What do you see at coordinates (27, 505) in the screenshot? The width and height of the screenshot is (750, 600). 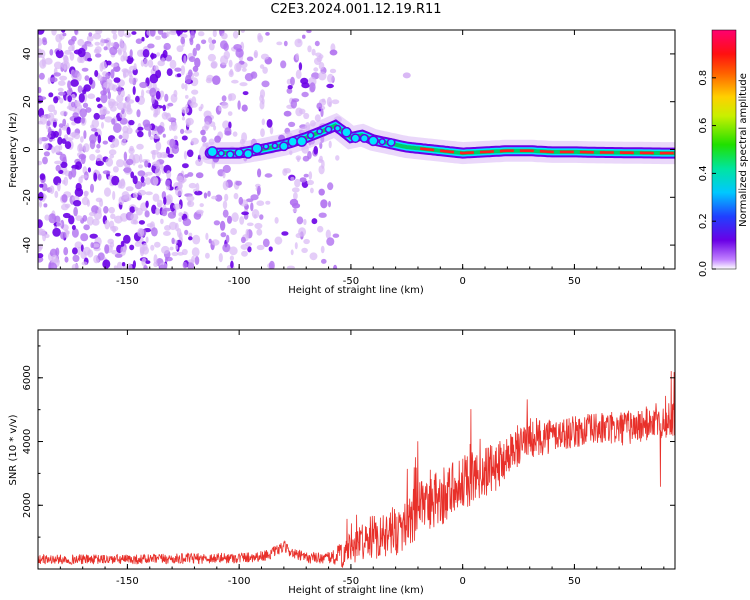 I see `y-tick-label: 2000` at bounding box center [27, 505].